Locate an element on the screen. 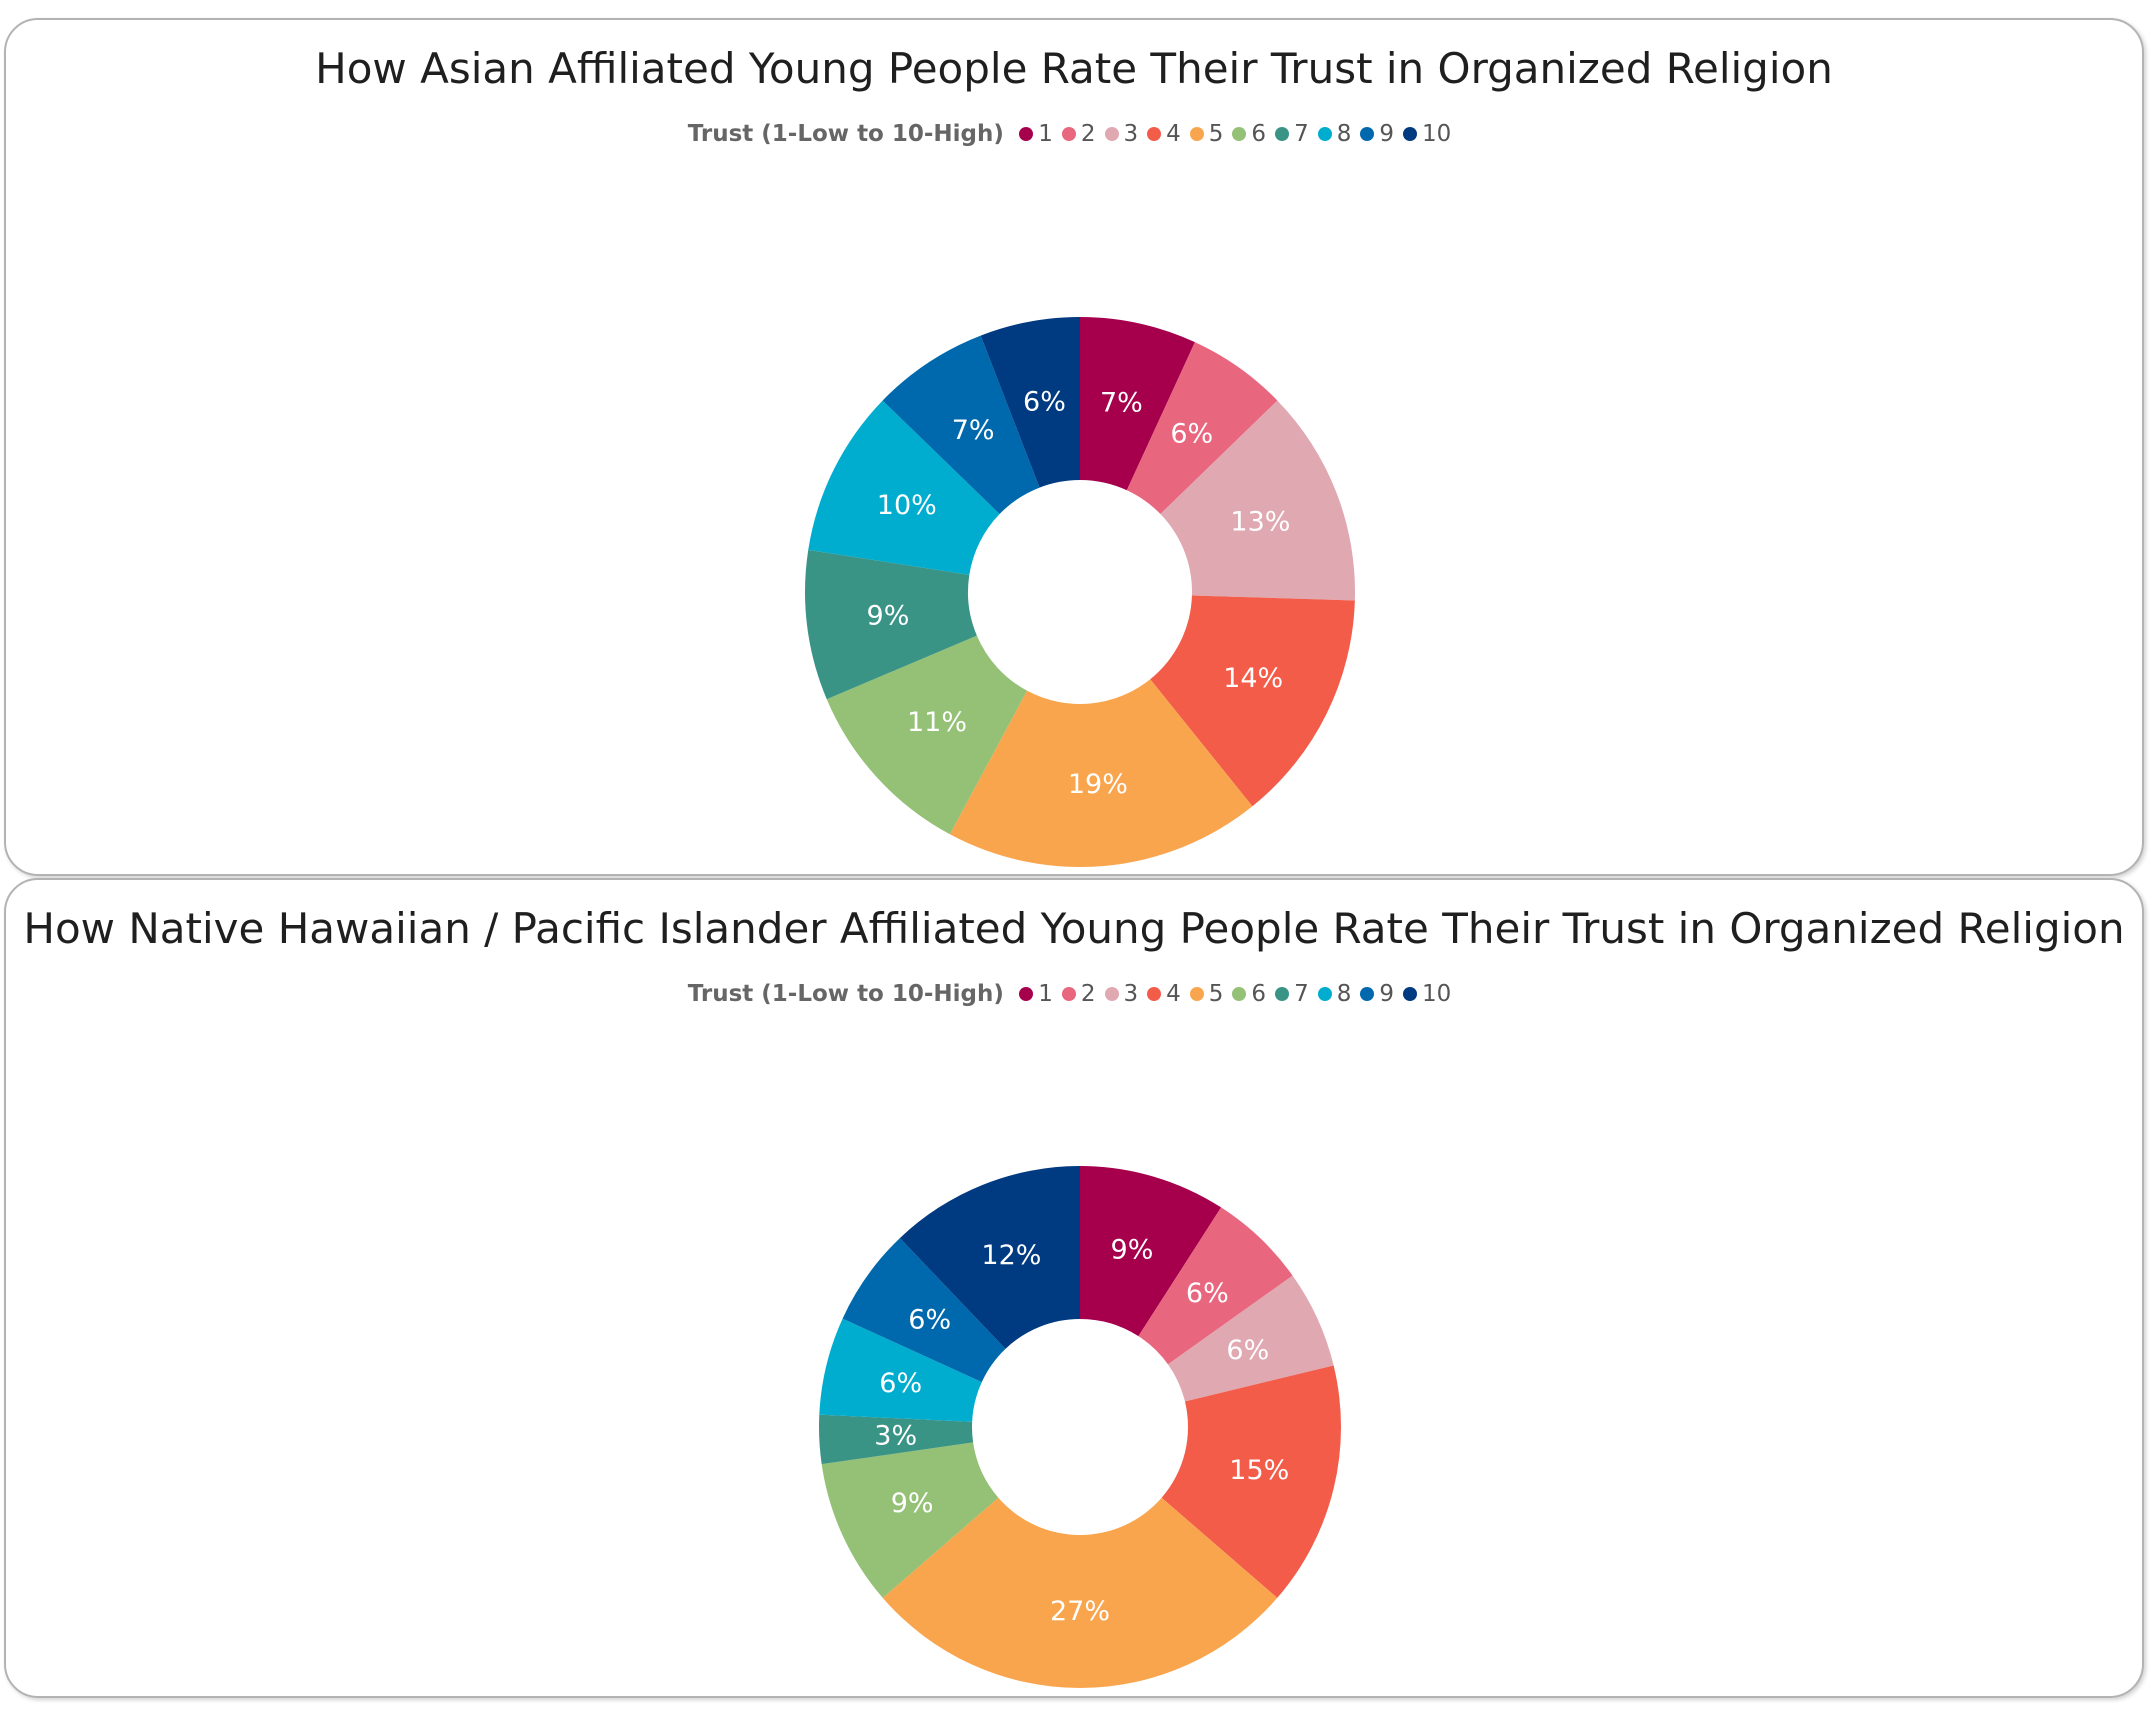  slice-label-7: 9% is located at coordinates (888, 615).